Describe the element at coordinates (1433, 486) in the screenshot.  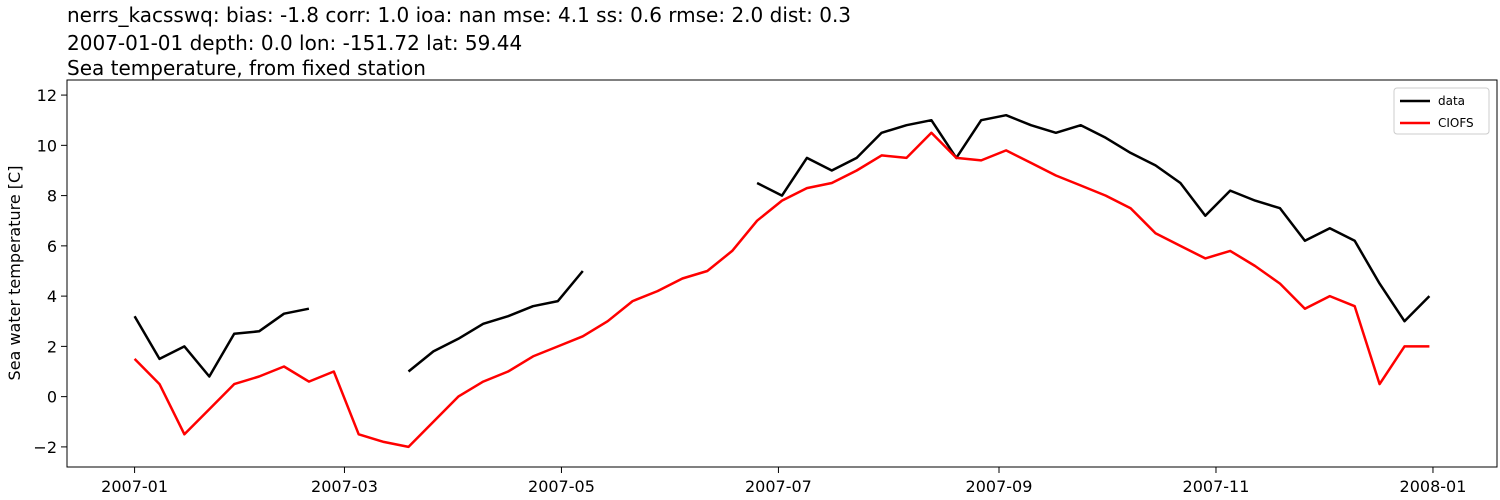
I see `x-tick-label: 2008-01` at that location.